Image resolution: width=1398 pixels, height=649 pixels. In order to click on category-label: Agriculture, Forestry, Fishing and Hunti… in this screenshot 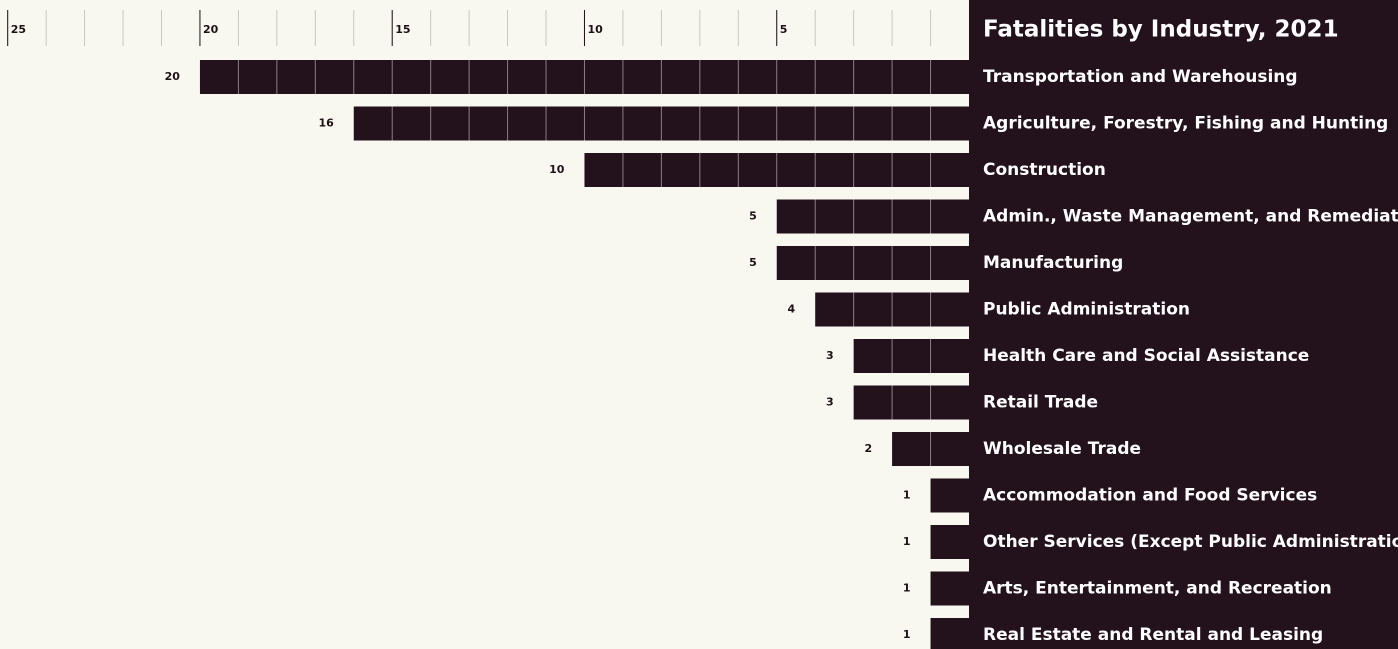, I will do `click(1185, 124)`.